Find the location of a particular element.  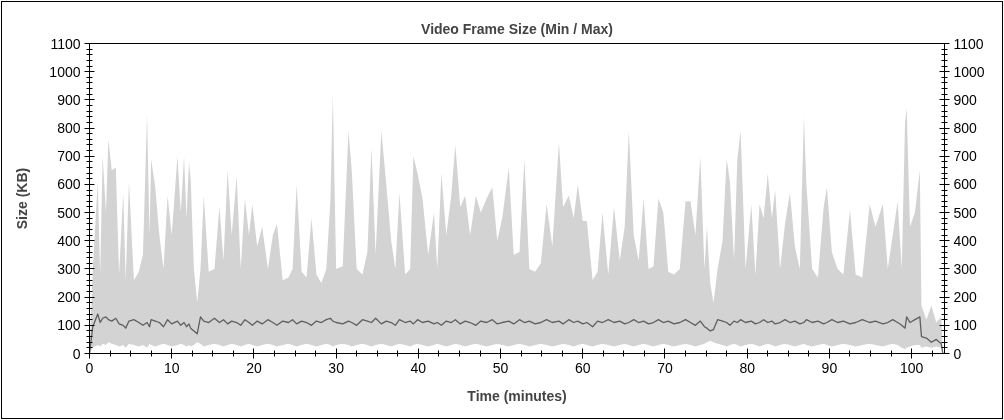

y-tick-label: 500 is located at coordinates (69, 212).